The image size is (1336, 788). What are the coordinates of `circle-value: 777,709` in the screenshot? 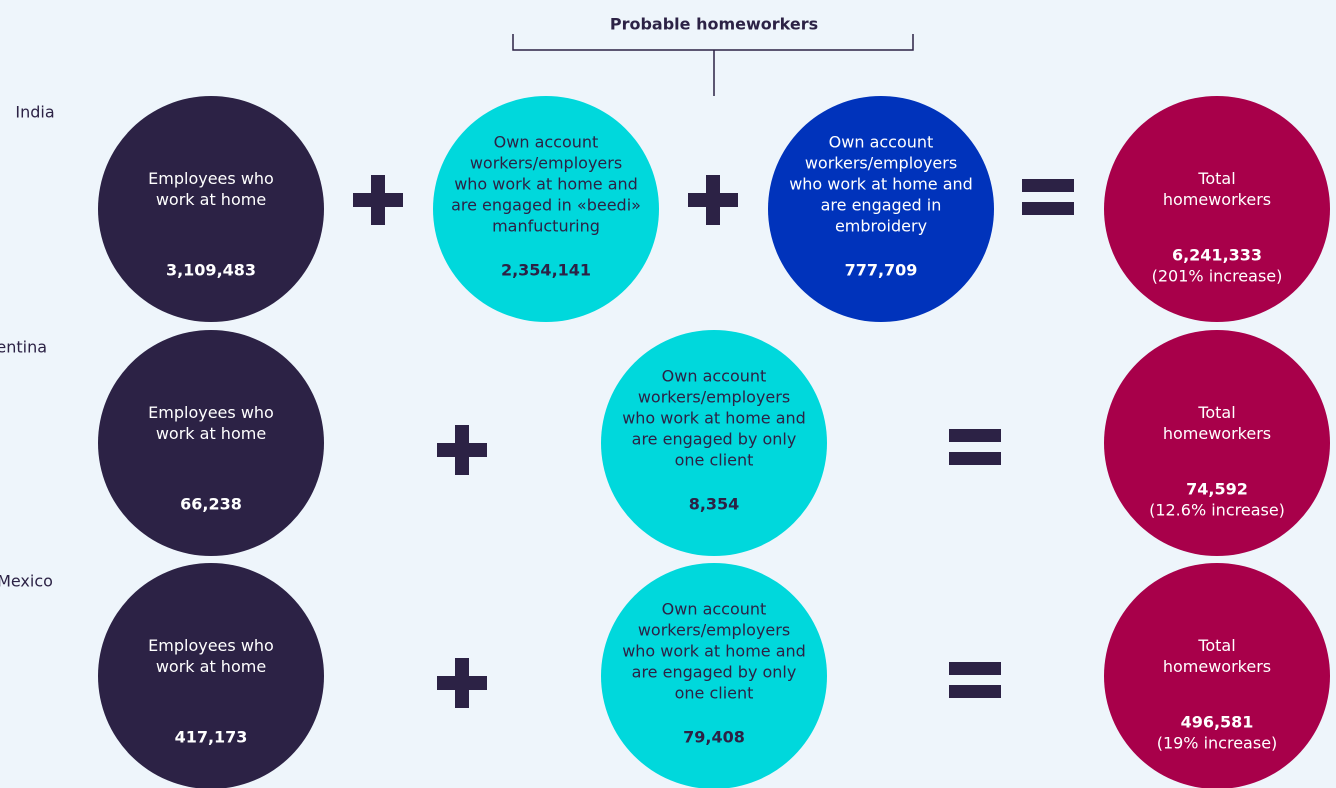 It's located at (881, 270).